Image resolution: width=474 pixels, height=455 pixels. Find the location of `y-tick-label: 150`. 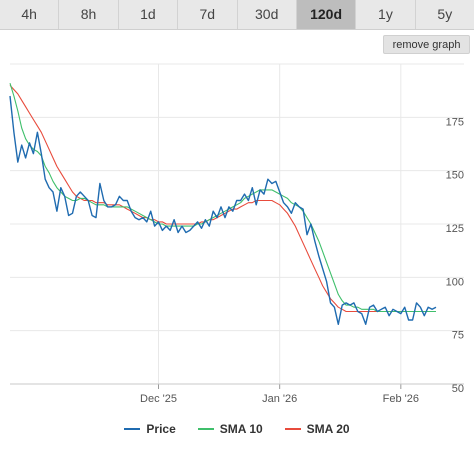

y-tick-label: 150 is located at coordinates (455, 176).